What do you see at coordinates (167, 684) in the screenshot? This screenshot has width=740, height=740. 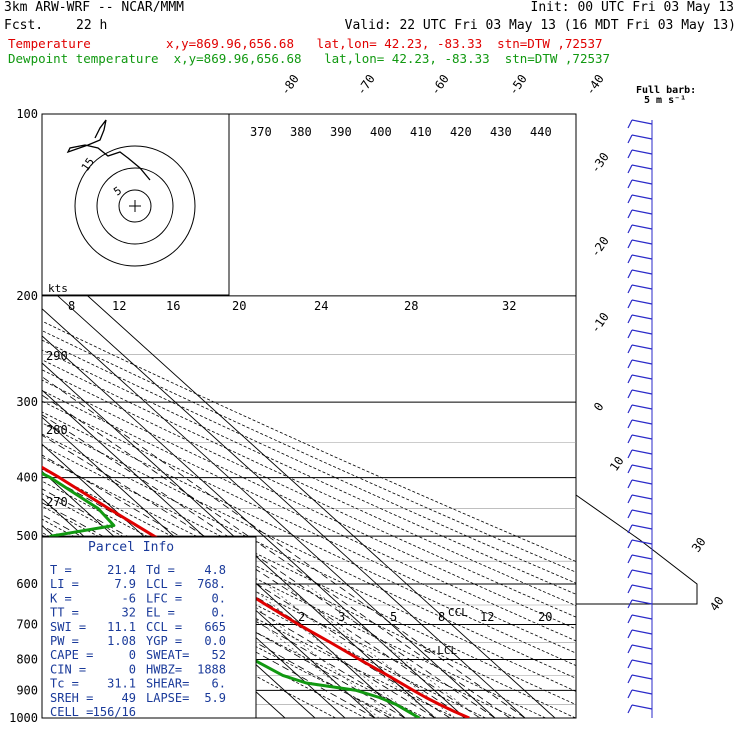 I see `parcel-row-label: SHEAR=` at bounding box center [167, 684].